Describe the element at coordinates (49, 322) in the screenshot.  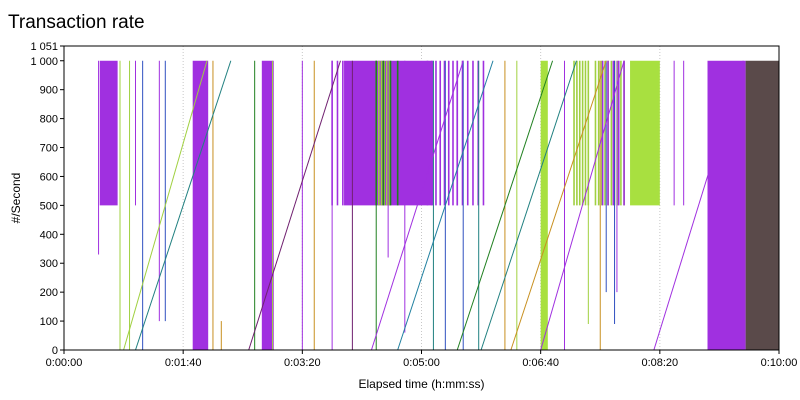
I see `y-tick-label: 100` at that location.